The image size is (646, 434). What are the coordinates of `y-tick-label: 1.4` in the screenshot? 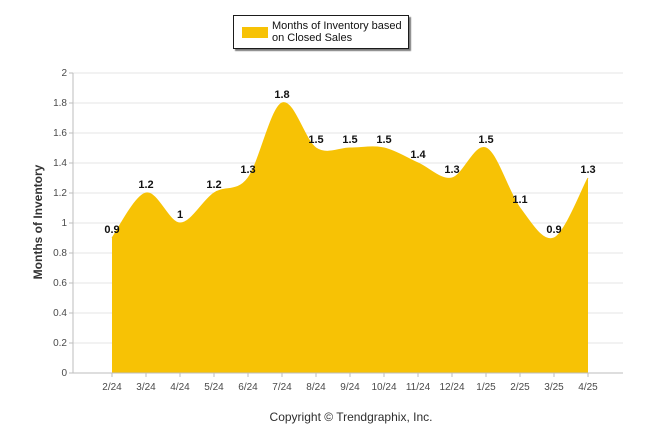 It's located at (60, 163).